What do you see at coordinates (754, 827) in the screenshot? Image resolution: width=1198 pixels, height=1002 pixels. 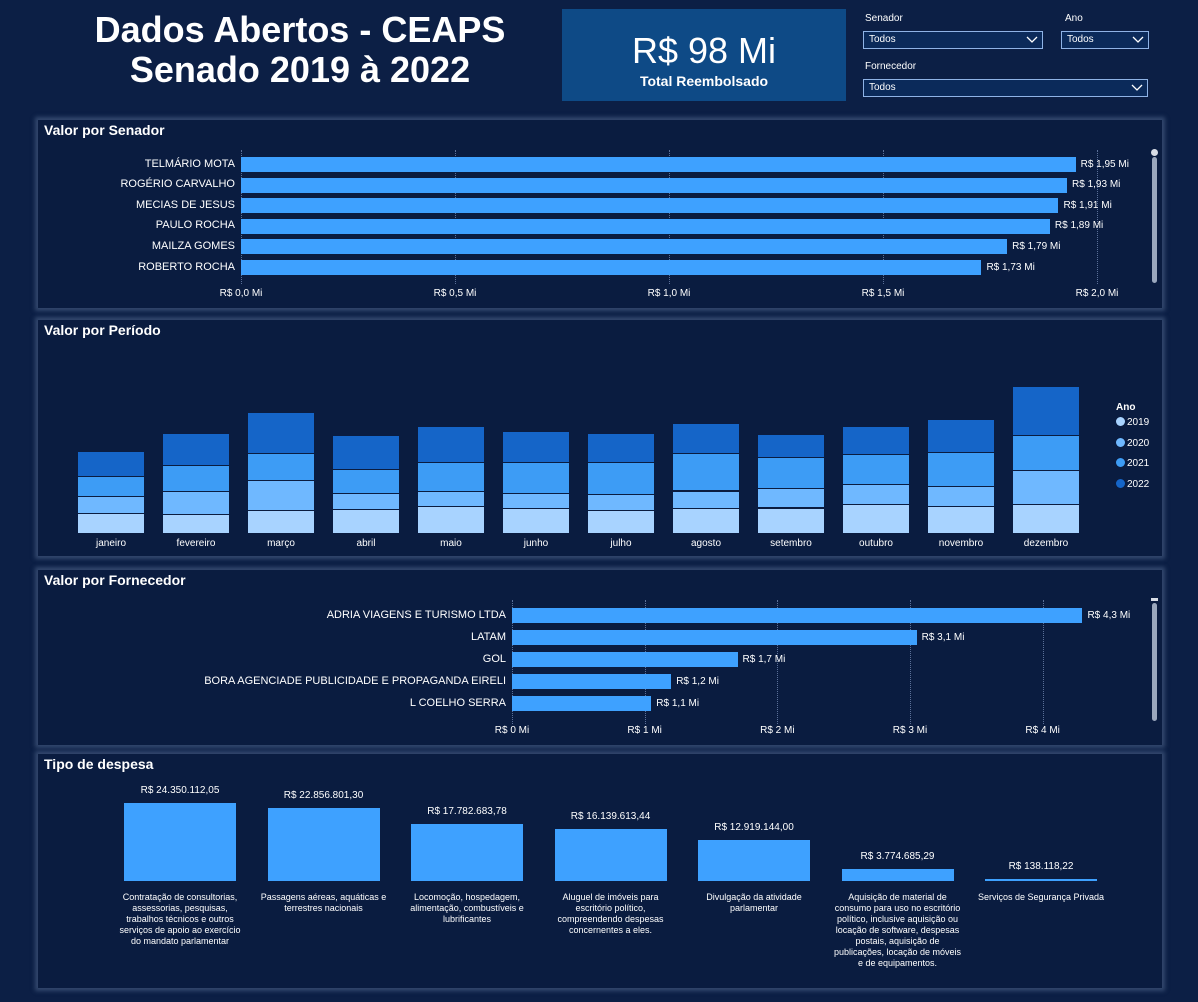 I see `data-label: R$ 12.919.144,00` at bounding box center [754, 827].